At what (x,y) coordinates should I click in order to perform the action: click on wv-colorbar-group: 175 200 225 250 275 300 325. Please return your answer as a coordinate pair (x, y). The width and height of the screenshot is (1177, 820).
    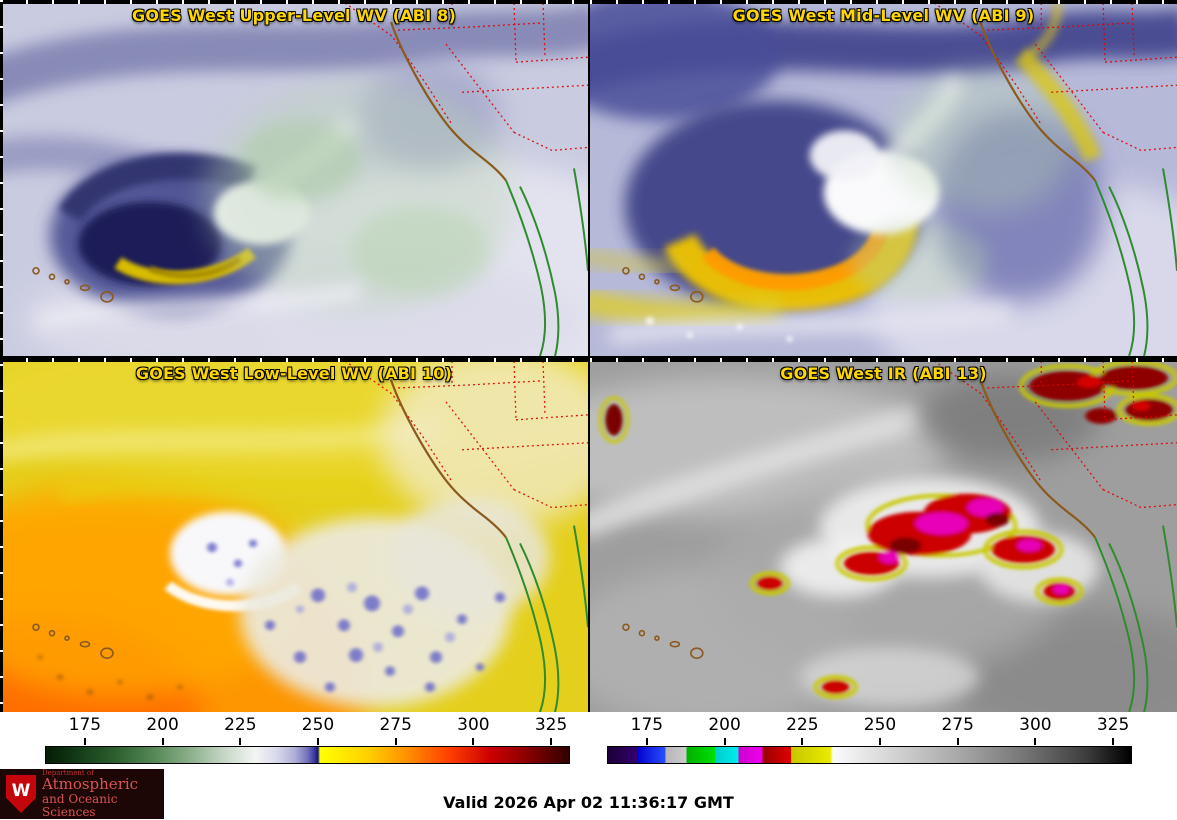
    Looking at the image, I should click on (307, 741).